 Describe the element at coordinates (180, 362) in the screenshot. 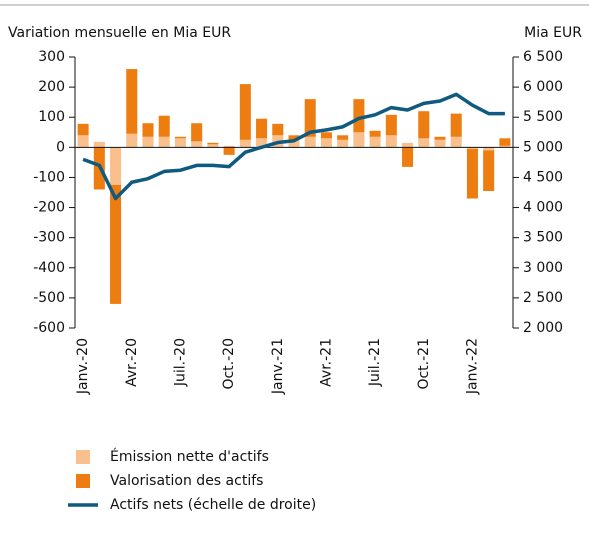

I see `x-tick-label: Juil.-20` at that location.